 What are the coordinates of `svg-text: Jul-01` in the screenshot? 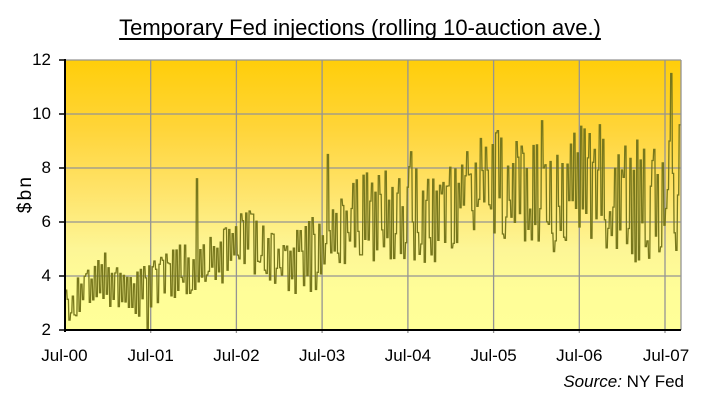 It's located at (151, 355).